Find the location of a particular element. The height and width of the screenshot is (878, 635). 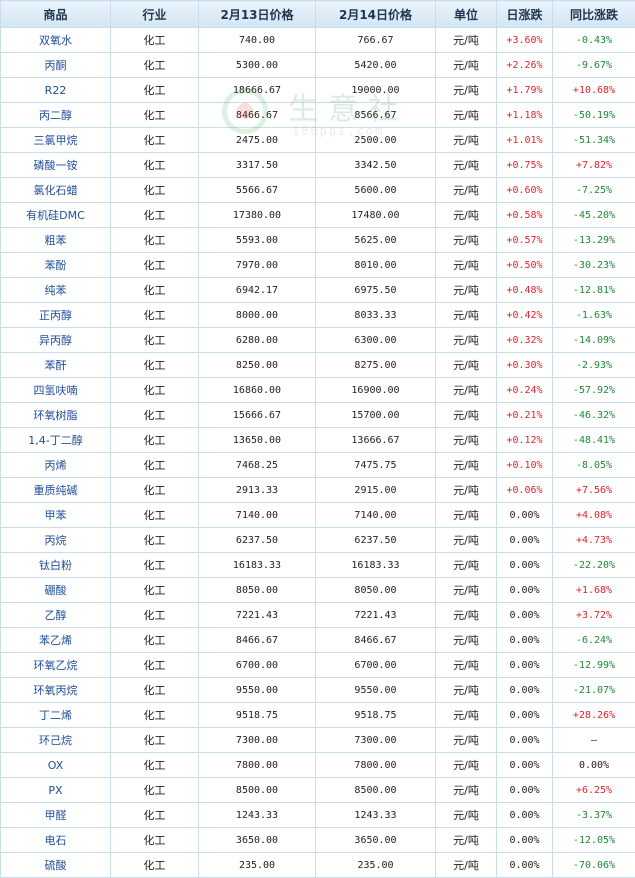

daily-change-cell: +0.60% is located at coordinates (524, 190).